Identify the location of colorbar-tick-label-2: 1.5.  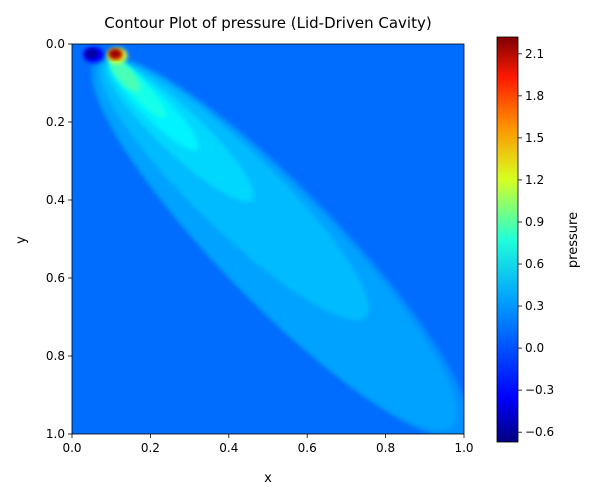
(534, 138).